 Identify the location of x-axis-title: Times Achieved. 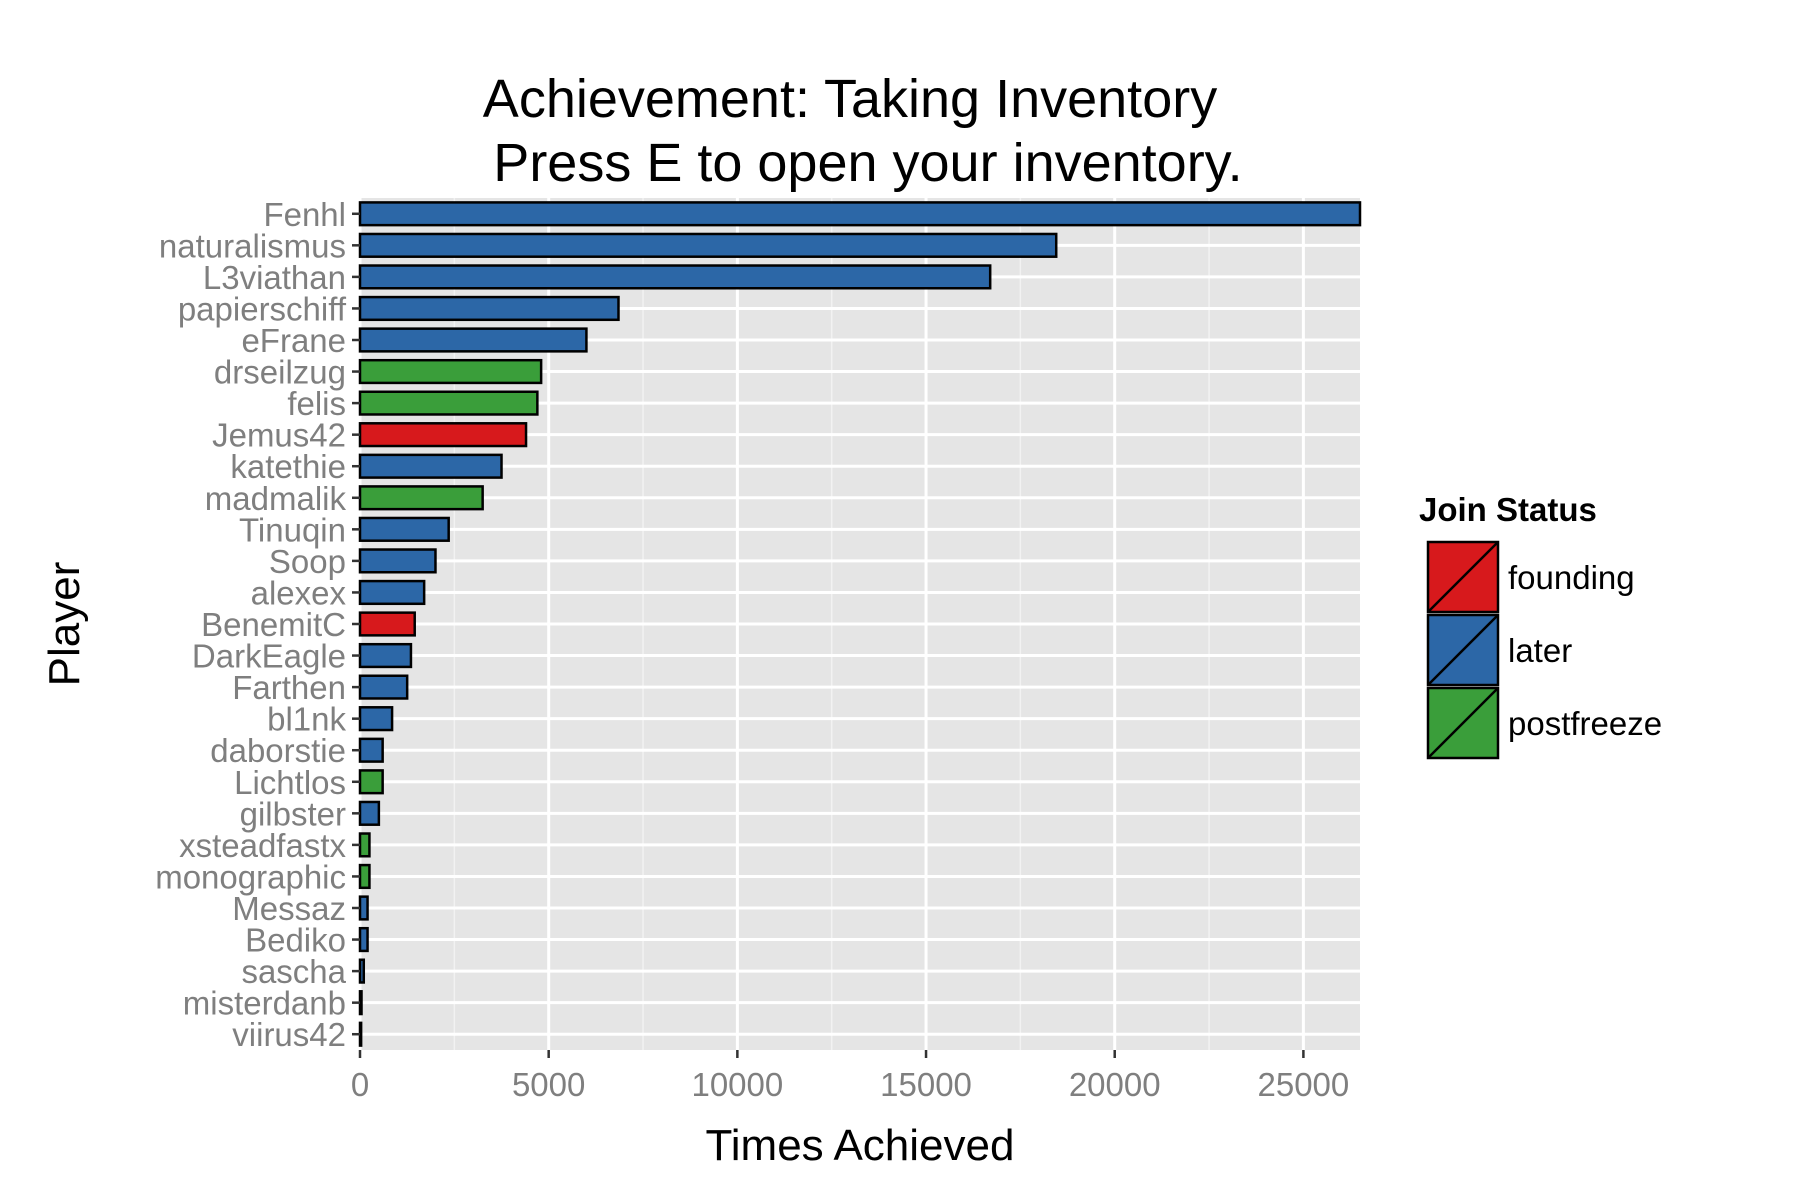
(860, 1145).